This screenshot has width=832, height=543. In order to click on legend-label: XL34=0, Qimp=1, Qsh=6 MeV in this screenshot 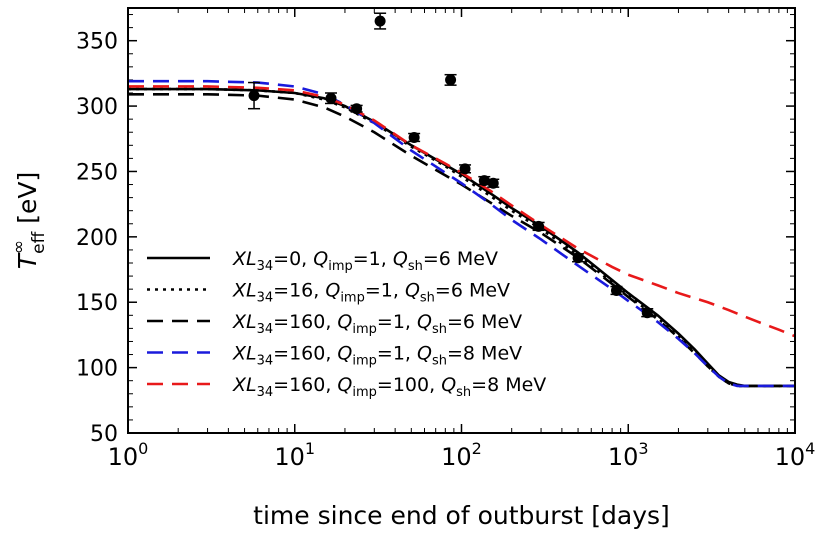, I will do `click(365, 261)`.